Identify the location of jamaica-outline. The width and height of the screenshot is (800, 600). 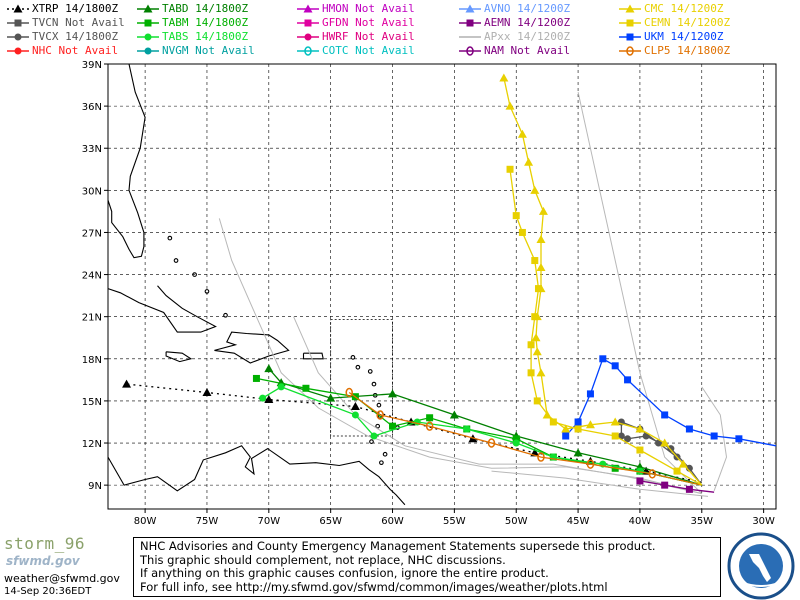
(179, 357).